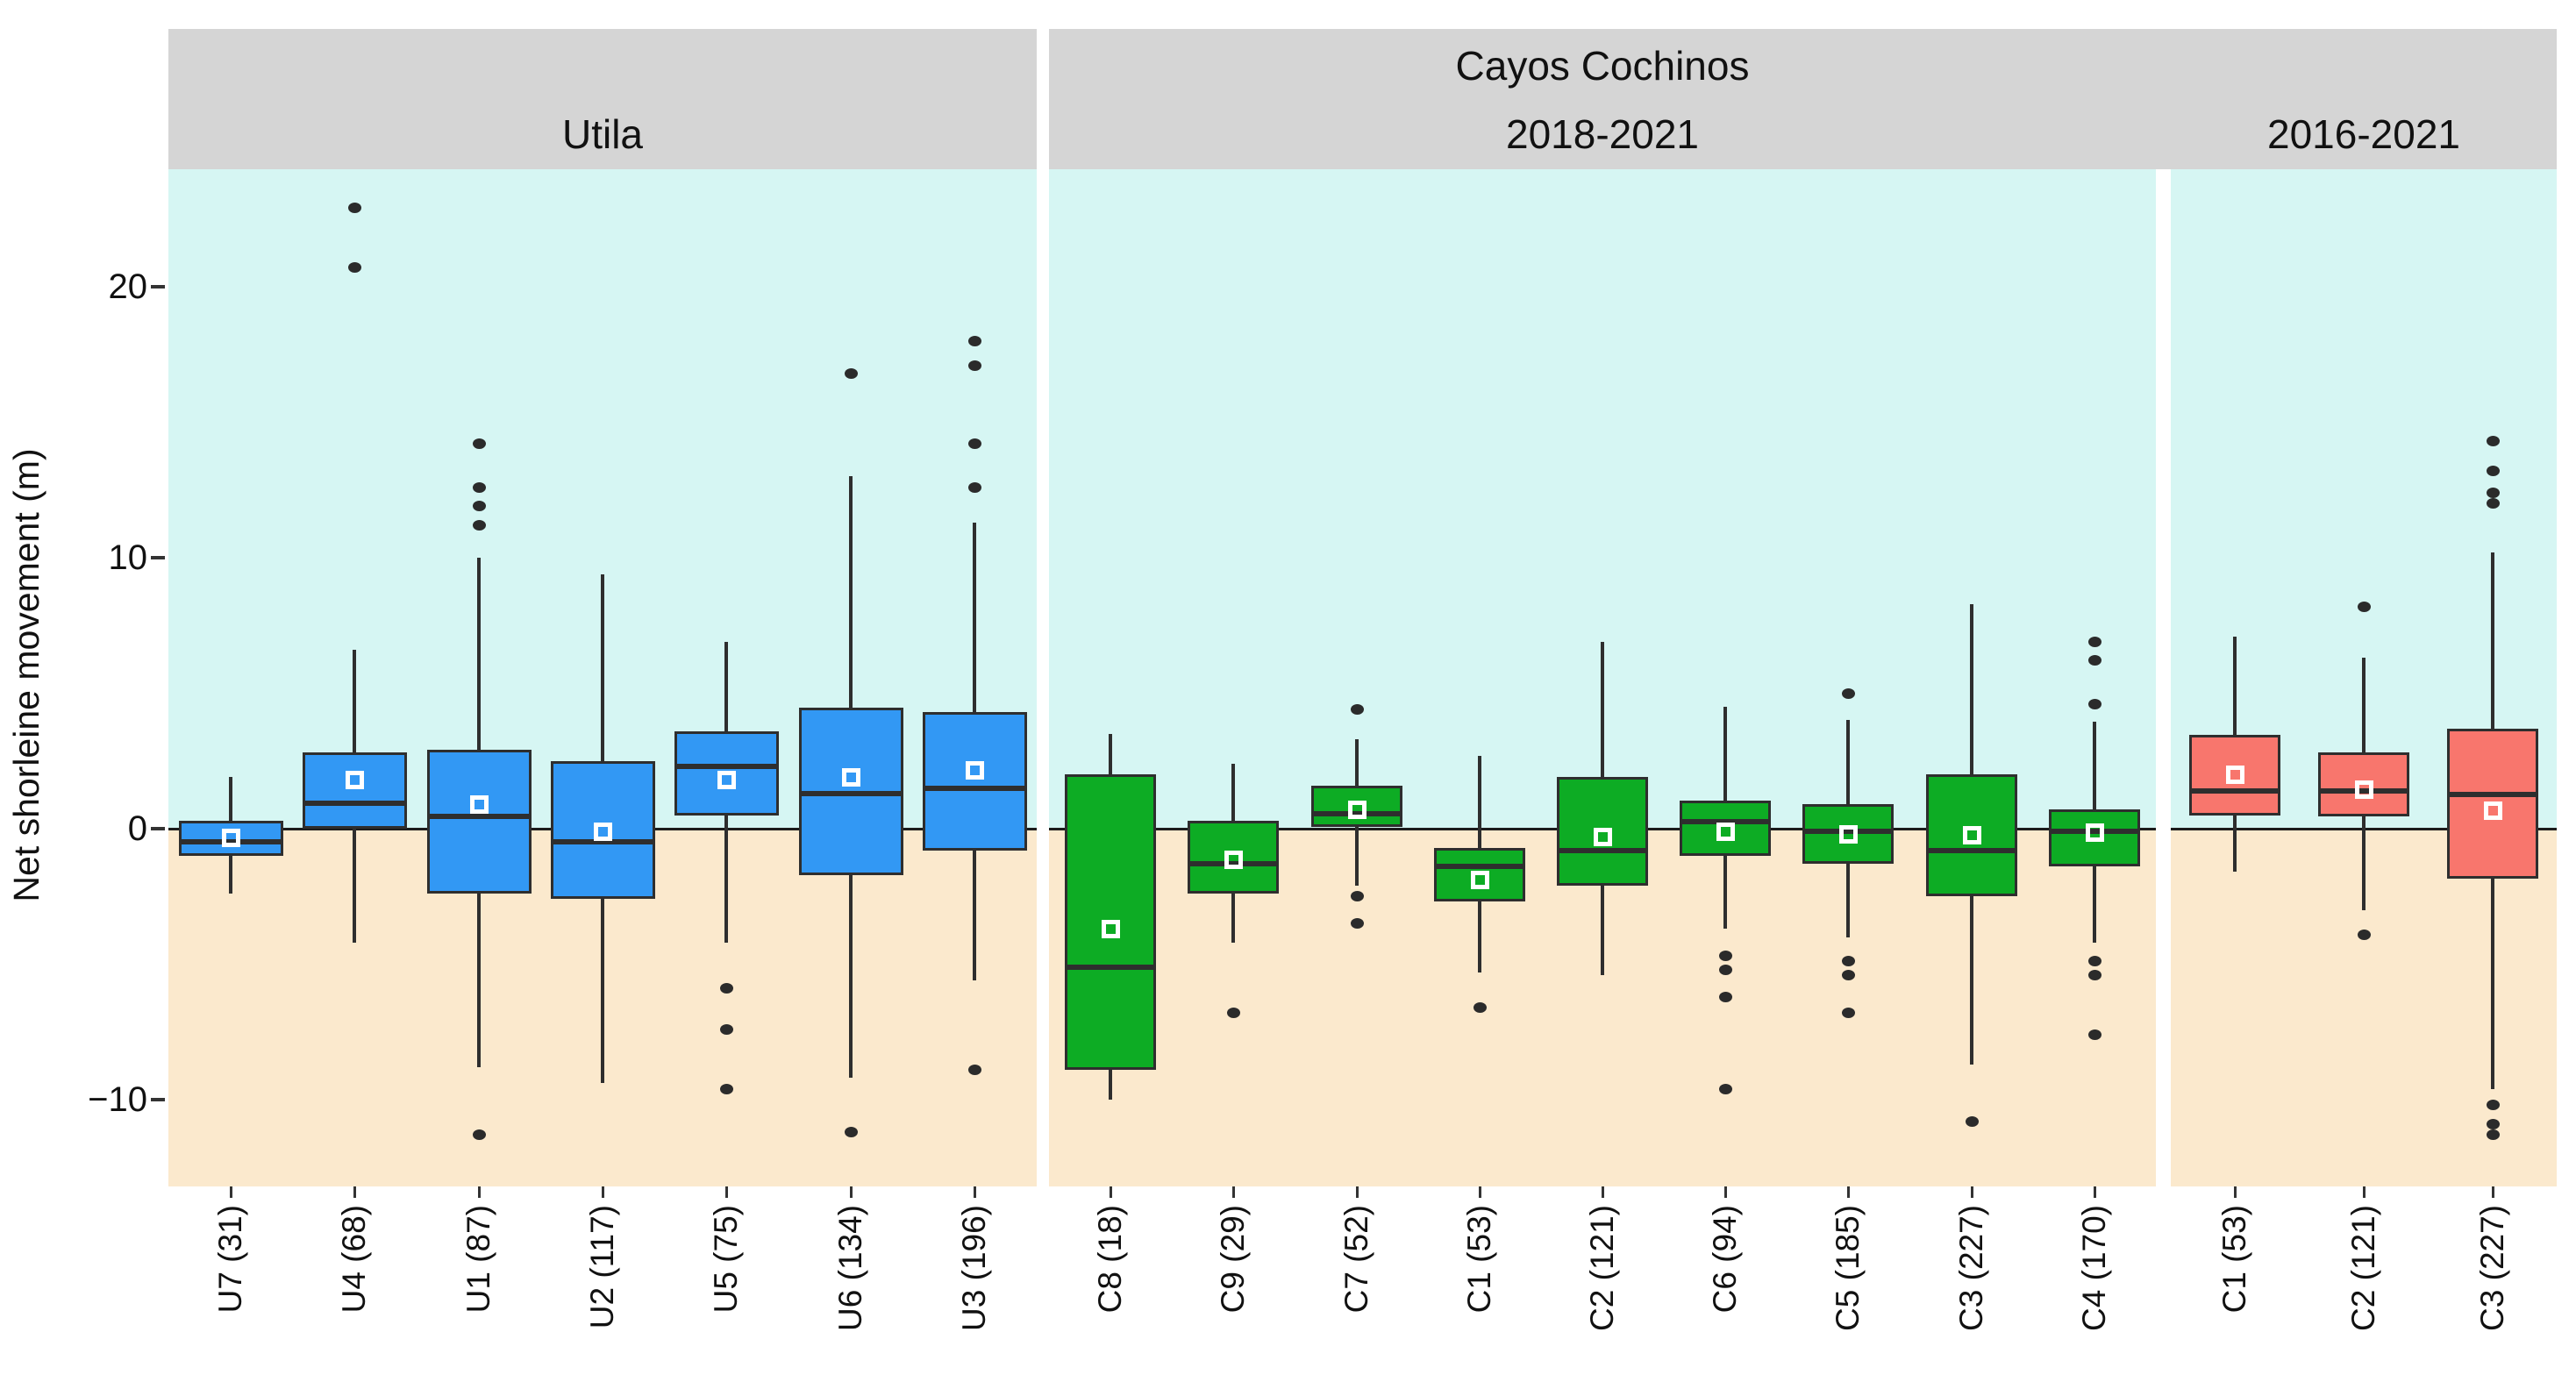  Describe the element at coordinates (726, 1259) in the screenshot. I see `x-axis-label-u5-75: U5 (75)` at that location.